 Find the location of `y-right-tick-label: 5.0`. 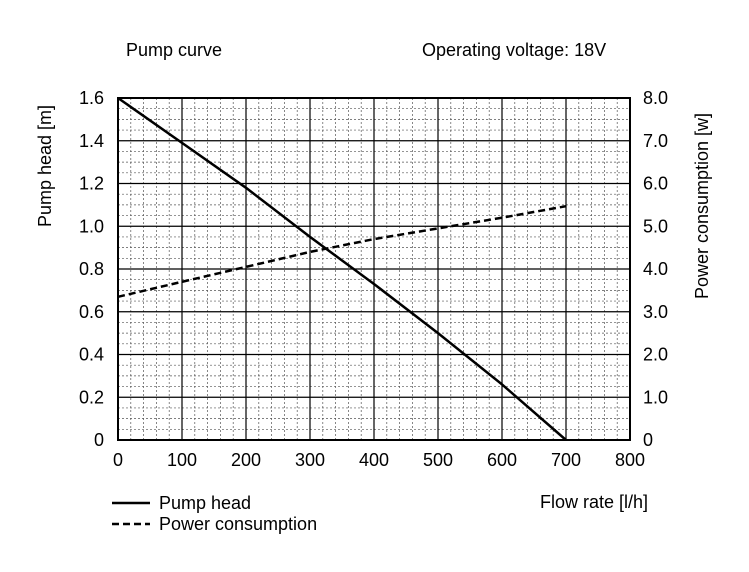

y-right-tick-label: 5.0 is located at coordinates (655, 226).